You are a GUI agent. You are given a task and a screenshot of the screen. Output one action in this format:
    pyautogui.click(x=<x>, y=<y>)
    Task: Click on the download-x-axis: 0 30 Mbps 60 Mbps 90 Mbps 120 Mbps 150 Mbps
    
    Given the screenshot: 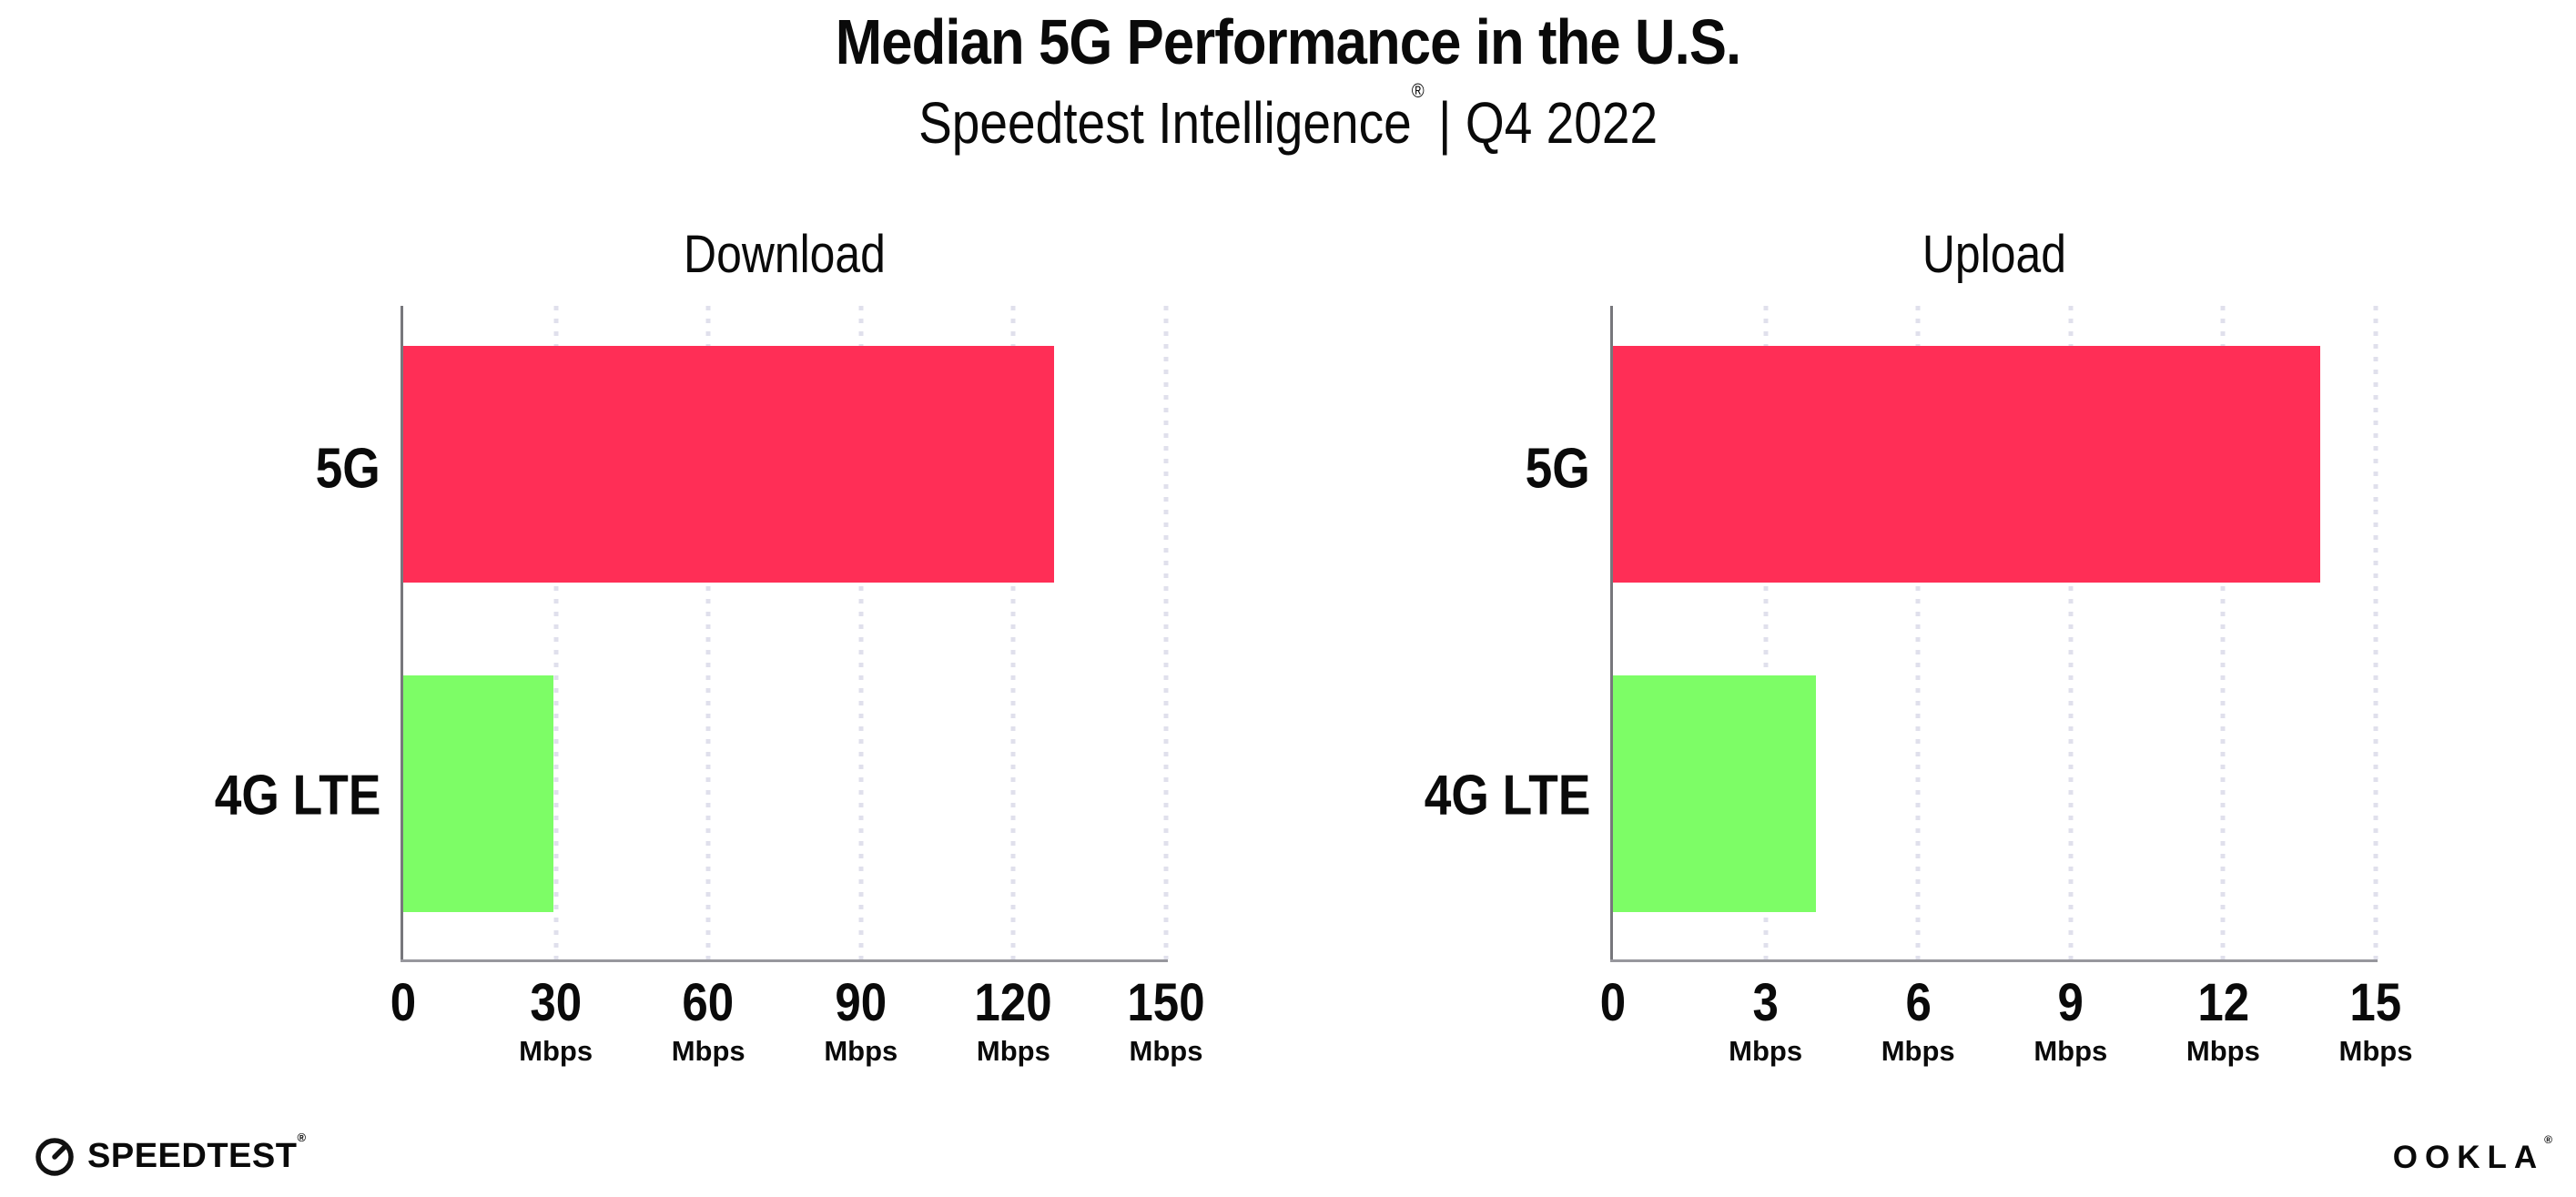 What is the action you would take?
    pyautogui.click(x=797, y=1047)
    